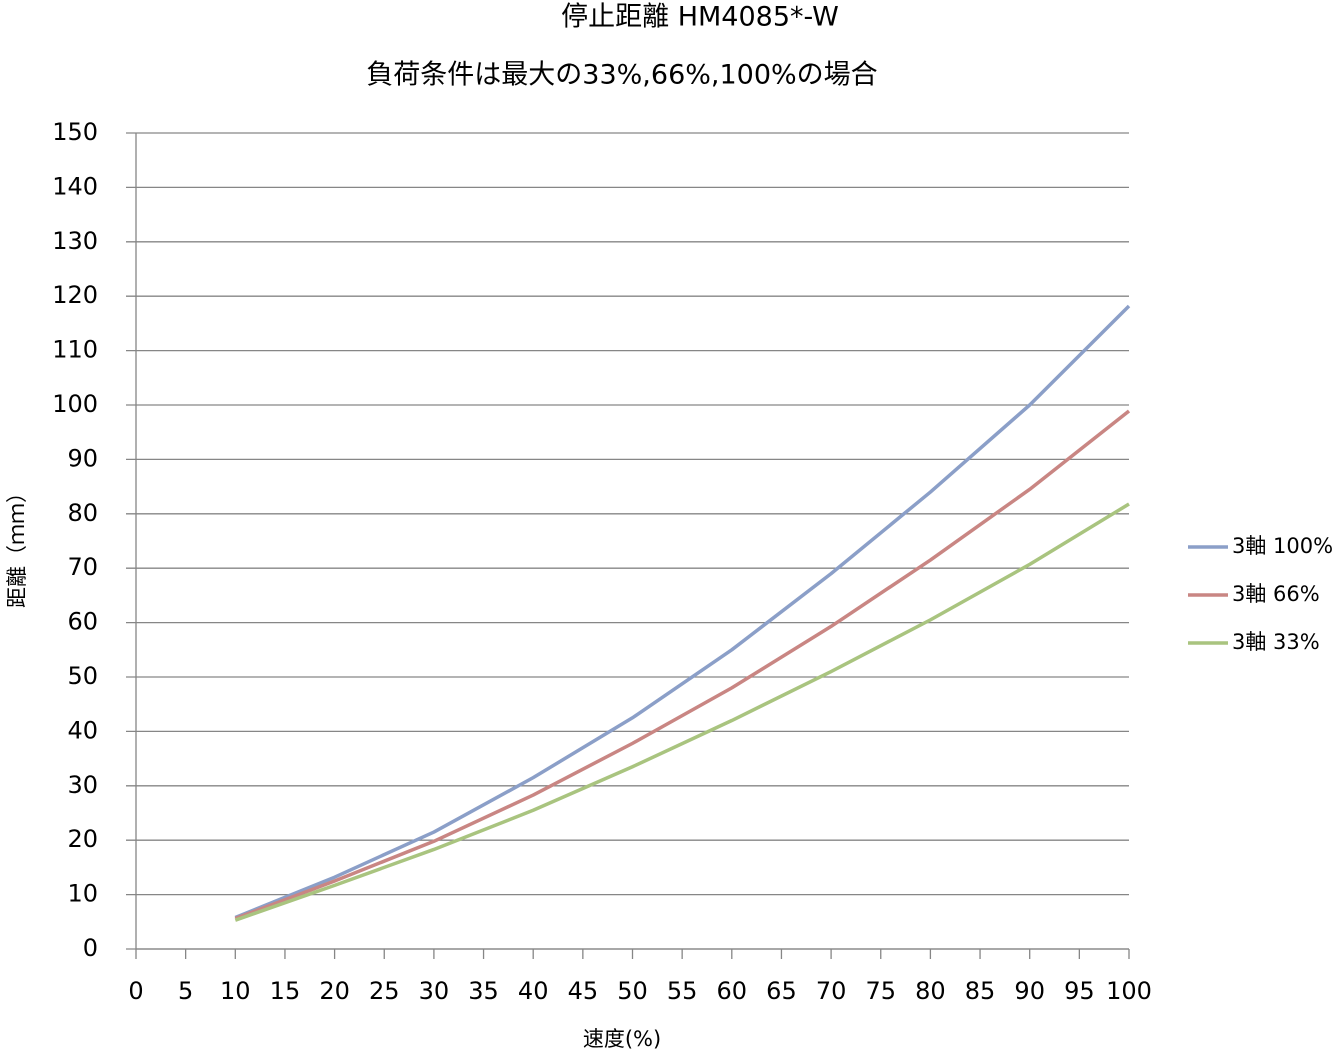 This screenshot has height=1054, width=1344. Describe the element at coordinates (17, 545) in the screenshot. I see `y-axis-label: 距離（ｍｍ）` at that location.